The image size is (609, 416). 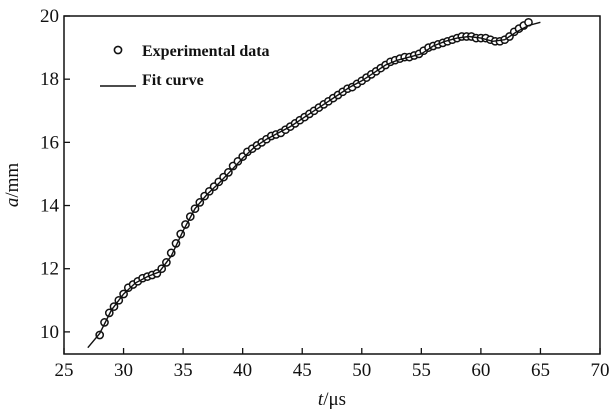 I want to click on x-tick-label: 65, so click(x=540, y=370).